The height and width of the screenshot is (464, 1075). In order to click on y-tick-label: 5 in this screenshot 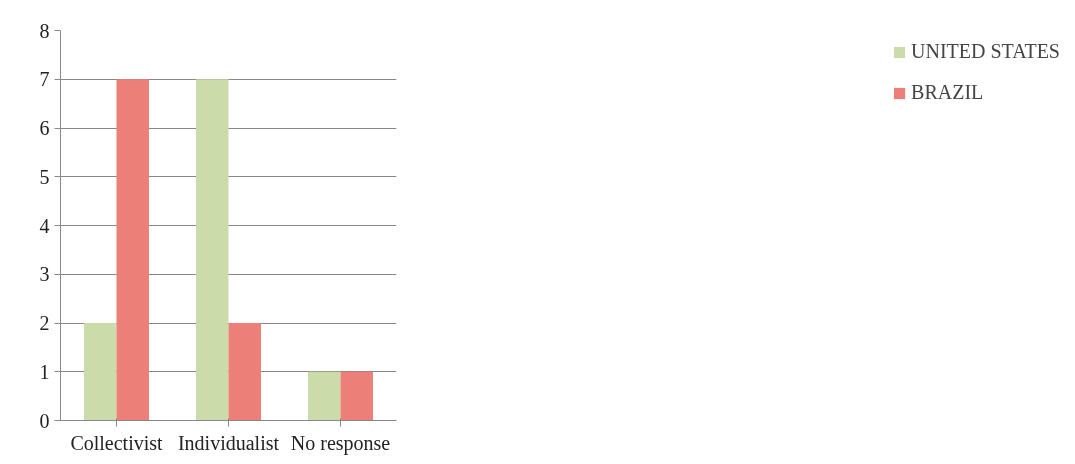, I will do `click(44, 176)`.